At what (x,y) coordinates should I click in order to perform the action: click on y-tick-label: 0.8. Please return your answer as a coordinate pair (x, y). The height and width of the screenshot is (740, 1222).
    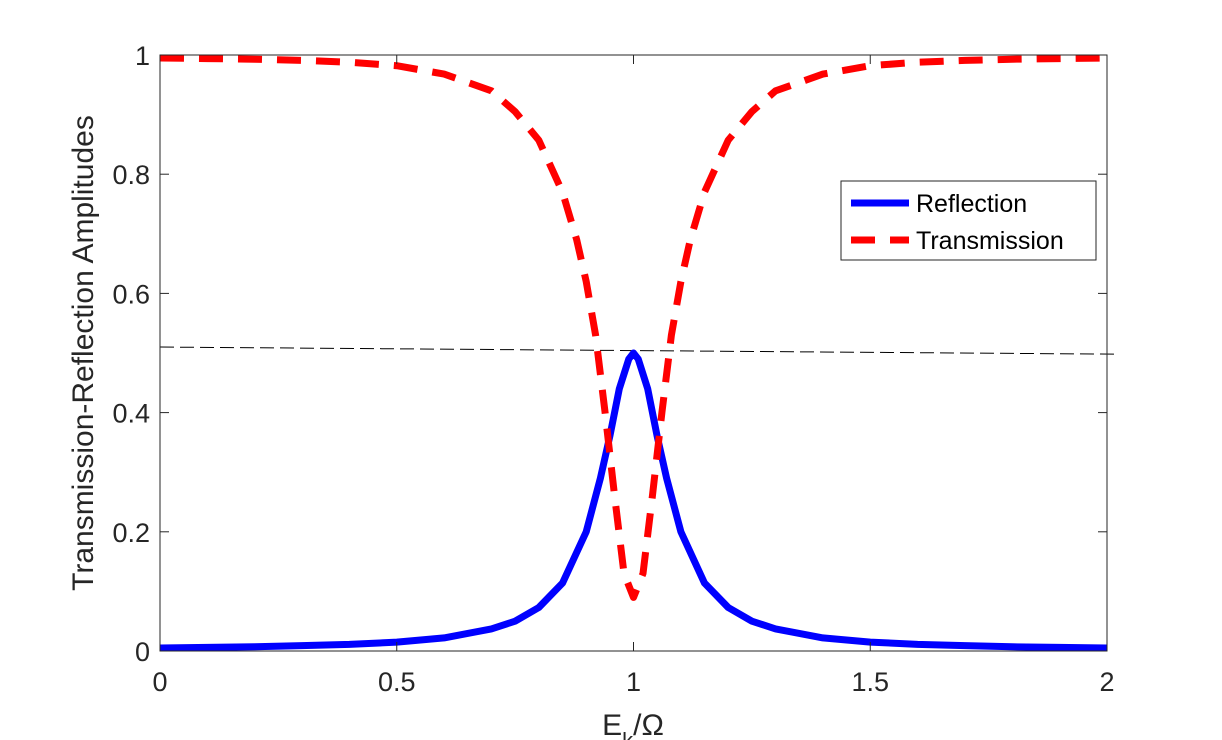
    Looking at the image, I should click on (131, 175).